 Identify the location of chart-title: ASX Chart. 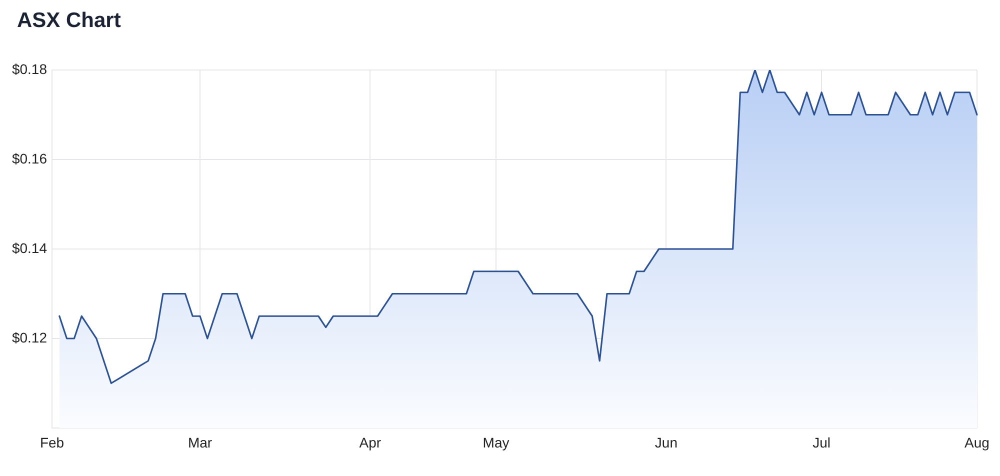
(69, 21).